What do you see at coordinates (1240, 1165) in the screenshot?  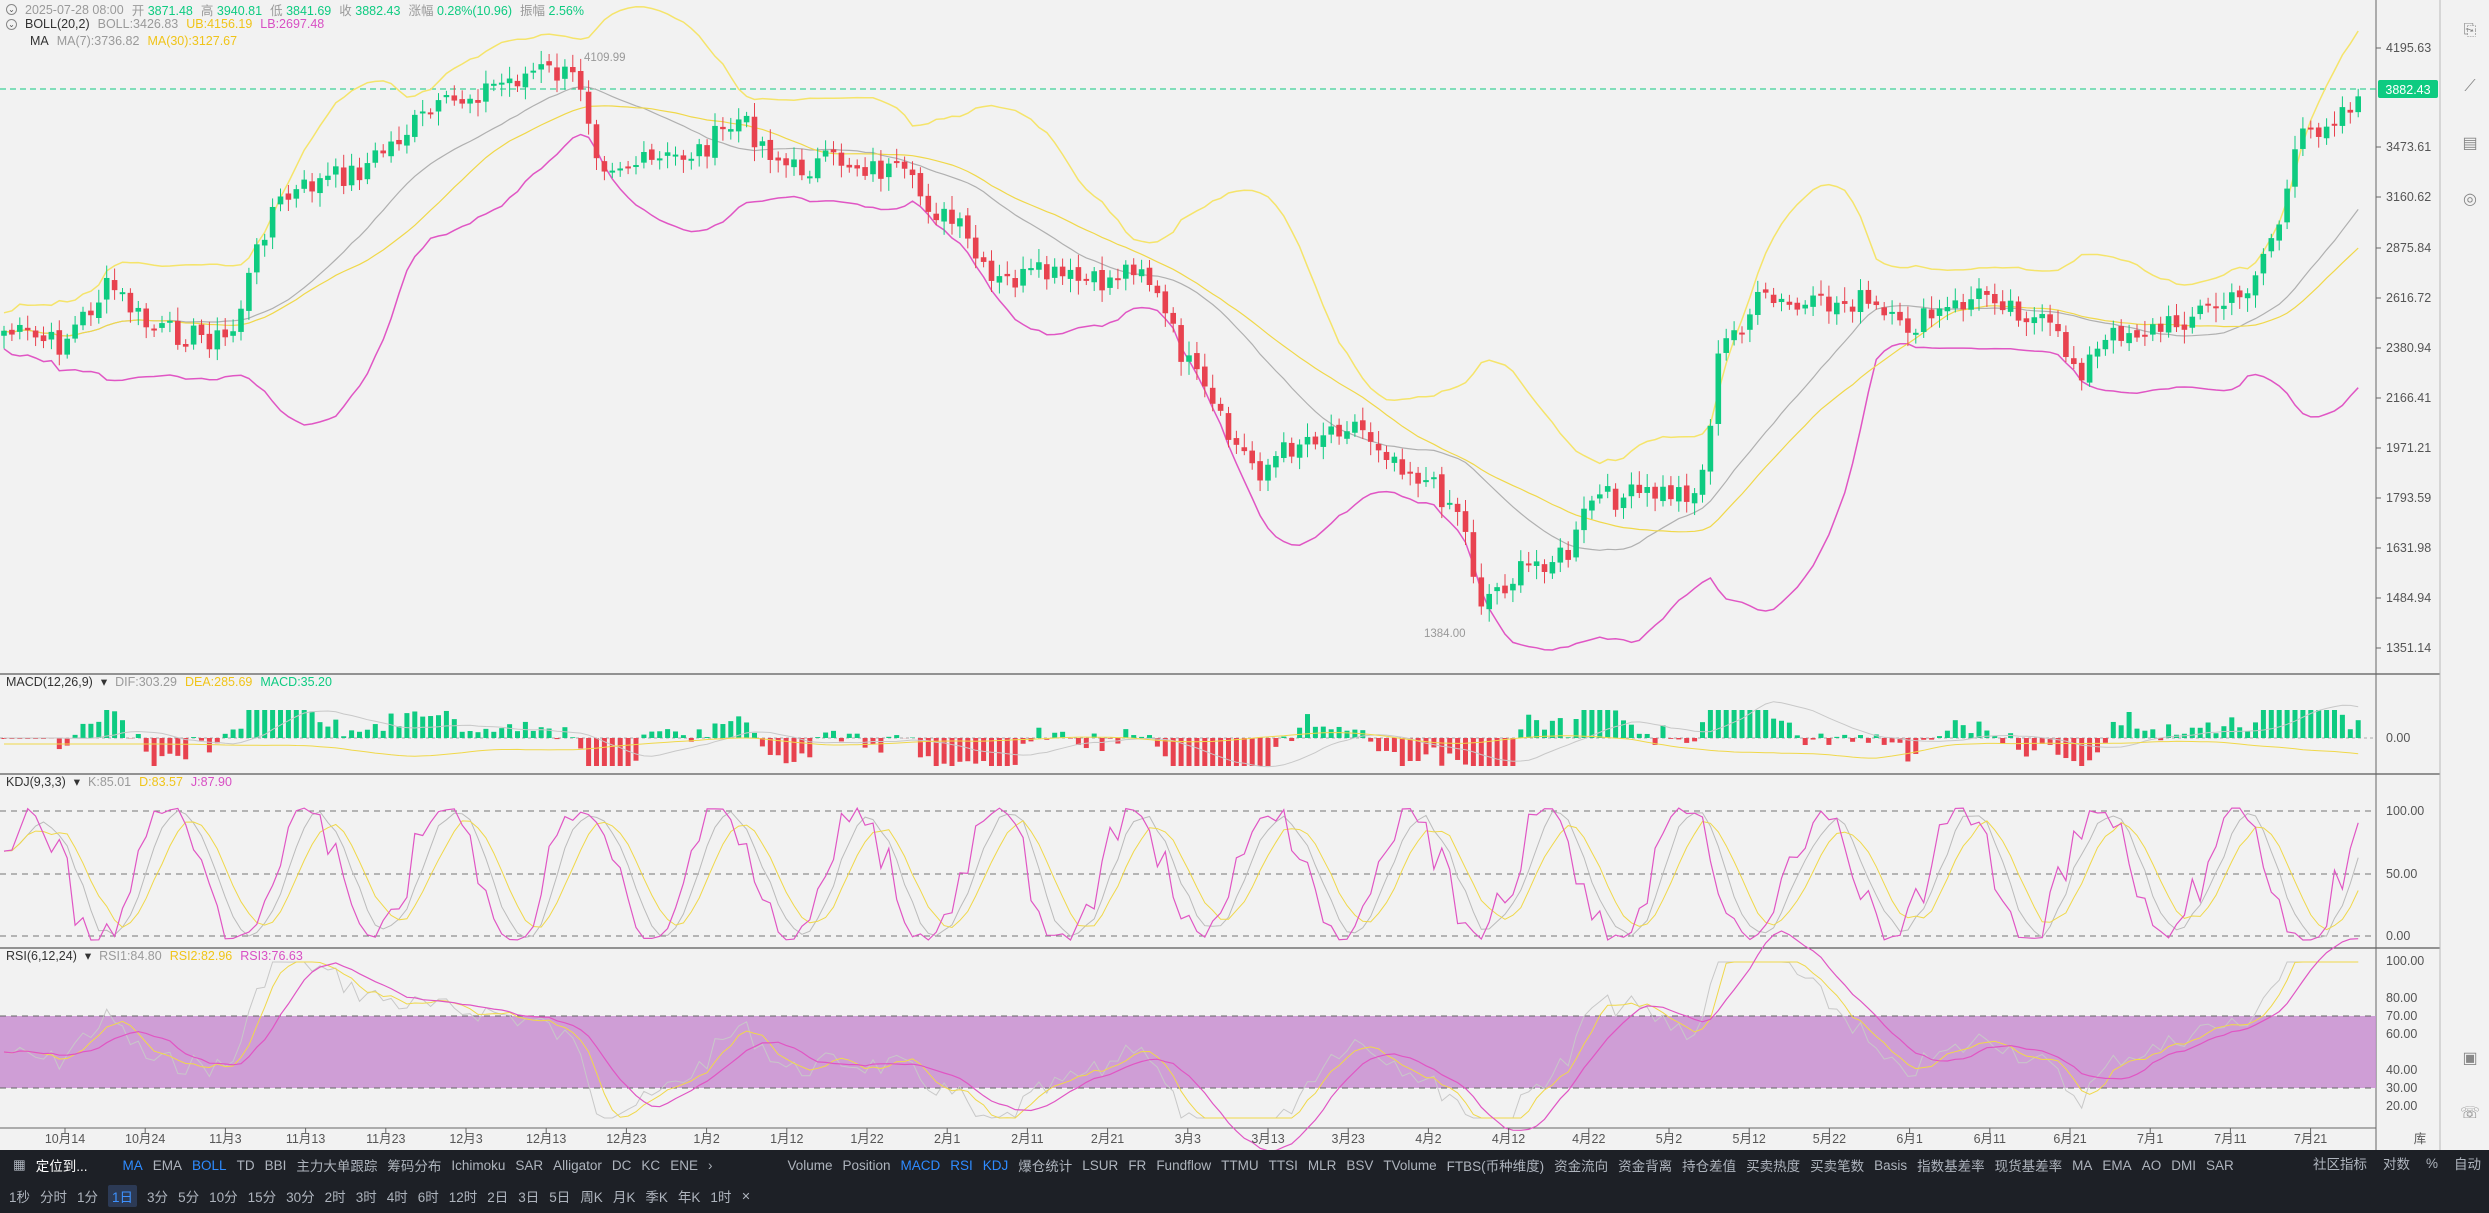 I see `sub-indicator-9: TTMU` at bounding box center [1240, 1165].